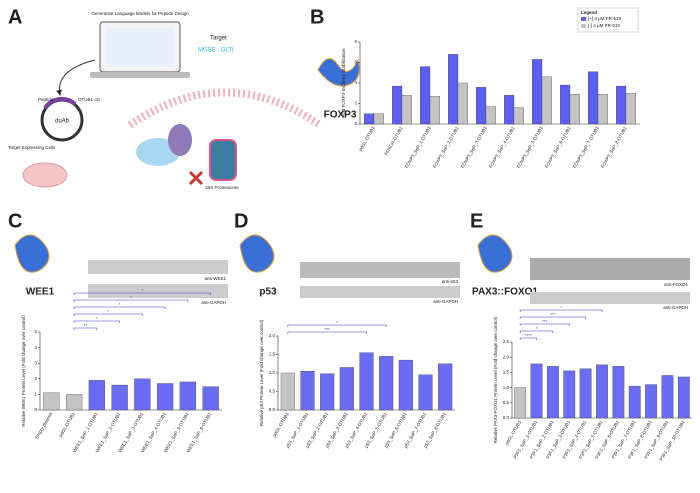 The image size is (700, 493). What do you see at coordinates (506, 341) in the screenshot?
I see `y-tick-label: 2.5` at bounding box center [506, 341].